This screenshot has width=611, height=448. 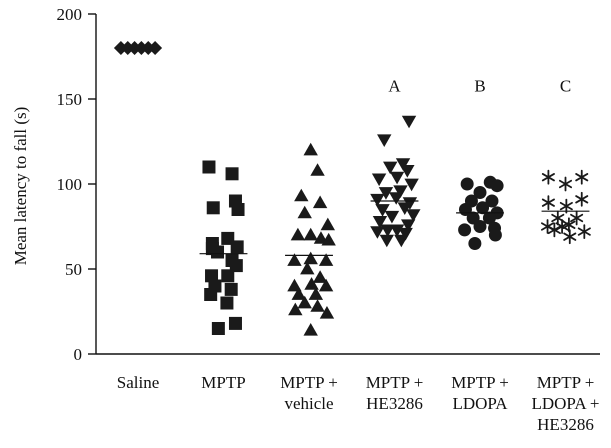 What do you see at coordinates (565, 403) in the screenshot?
I see `x-category-label: LDOPA +` at bounding box center [565, 403].